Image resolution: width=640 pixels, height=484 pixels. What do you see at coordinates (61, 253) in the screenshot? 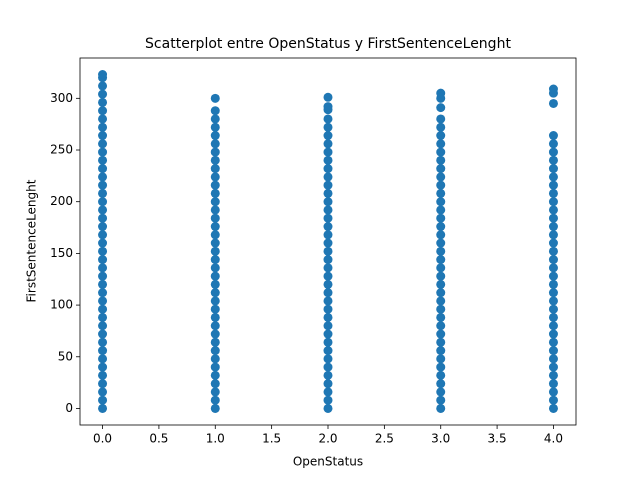
I see `y-tick-label: 150` at bounding box center [61, 253].